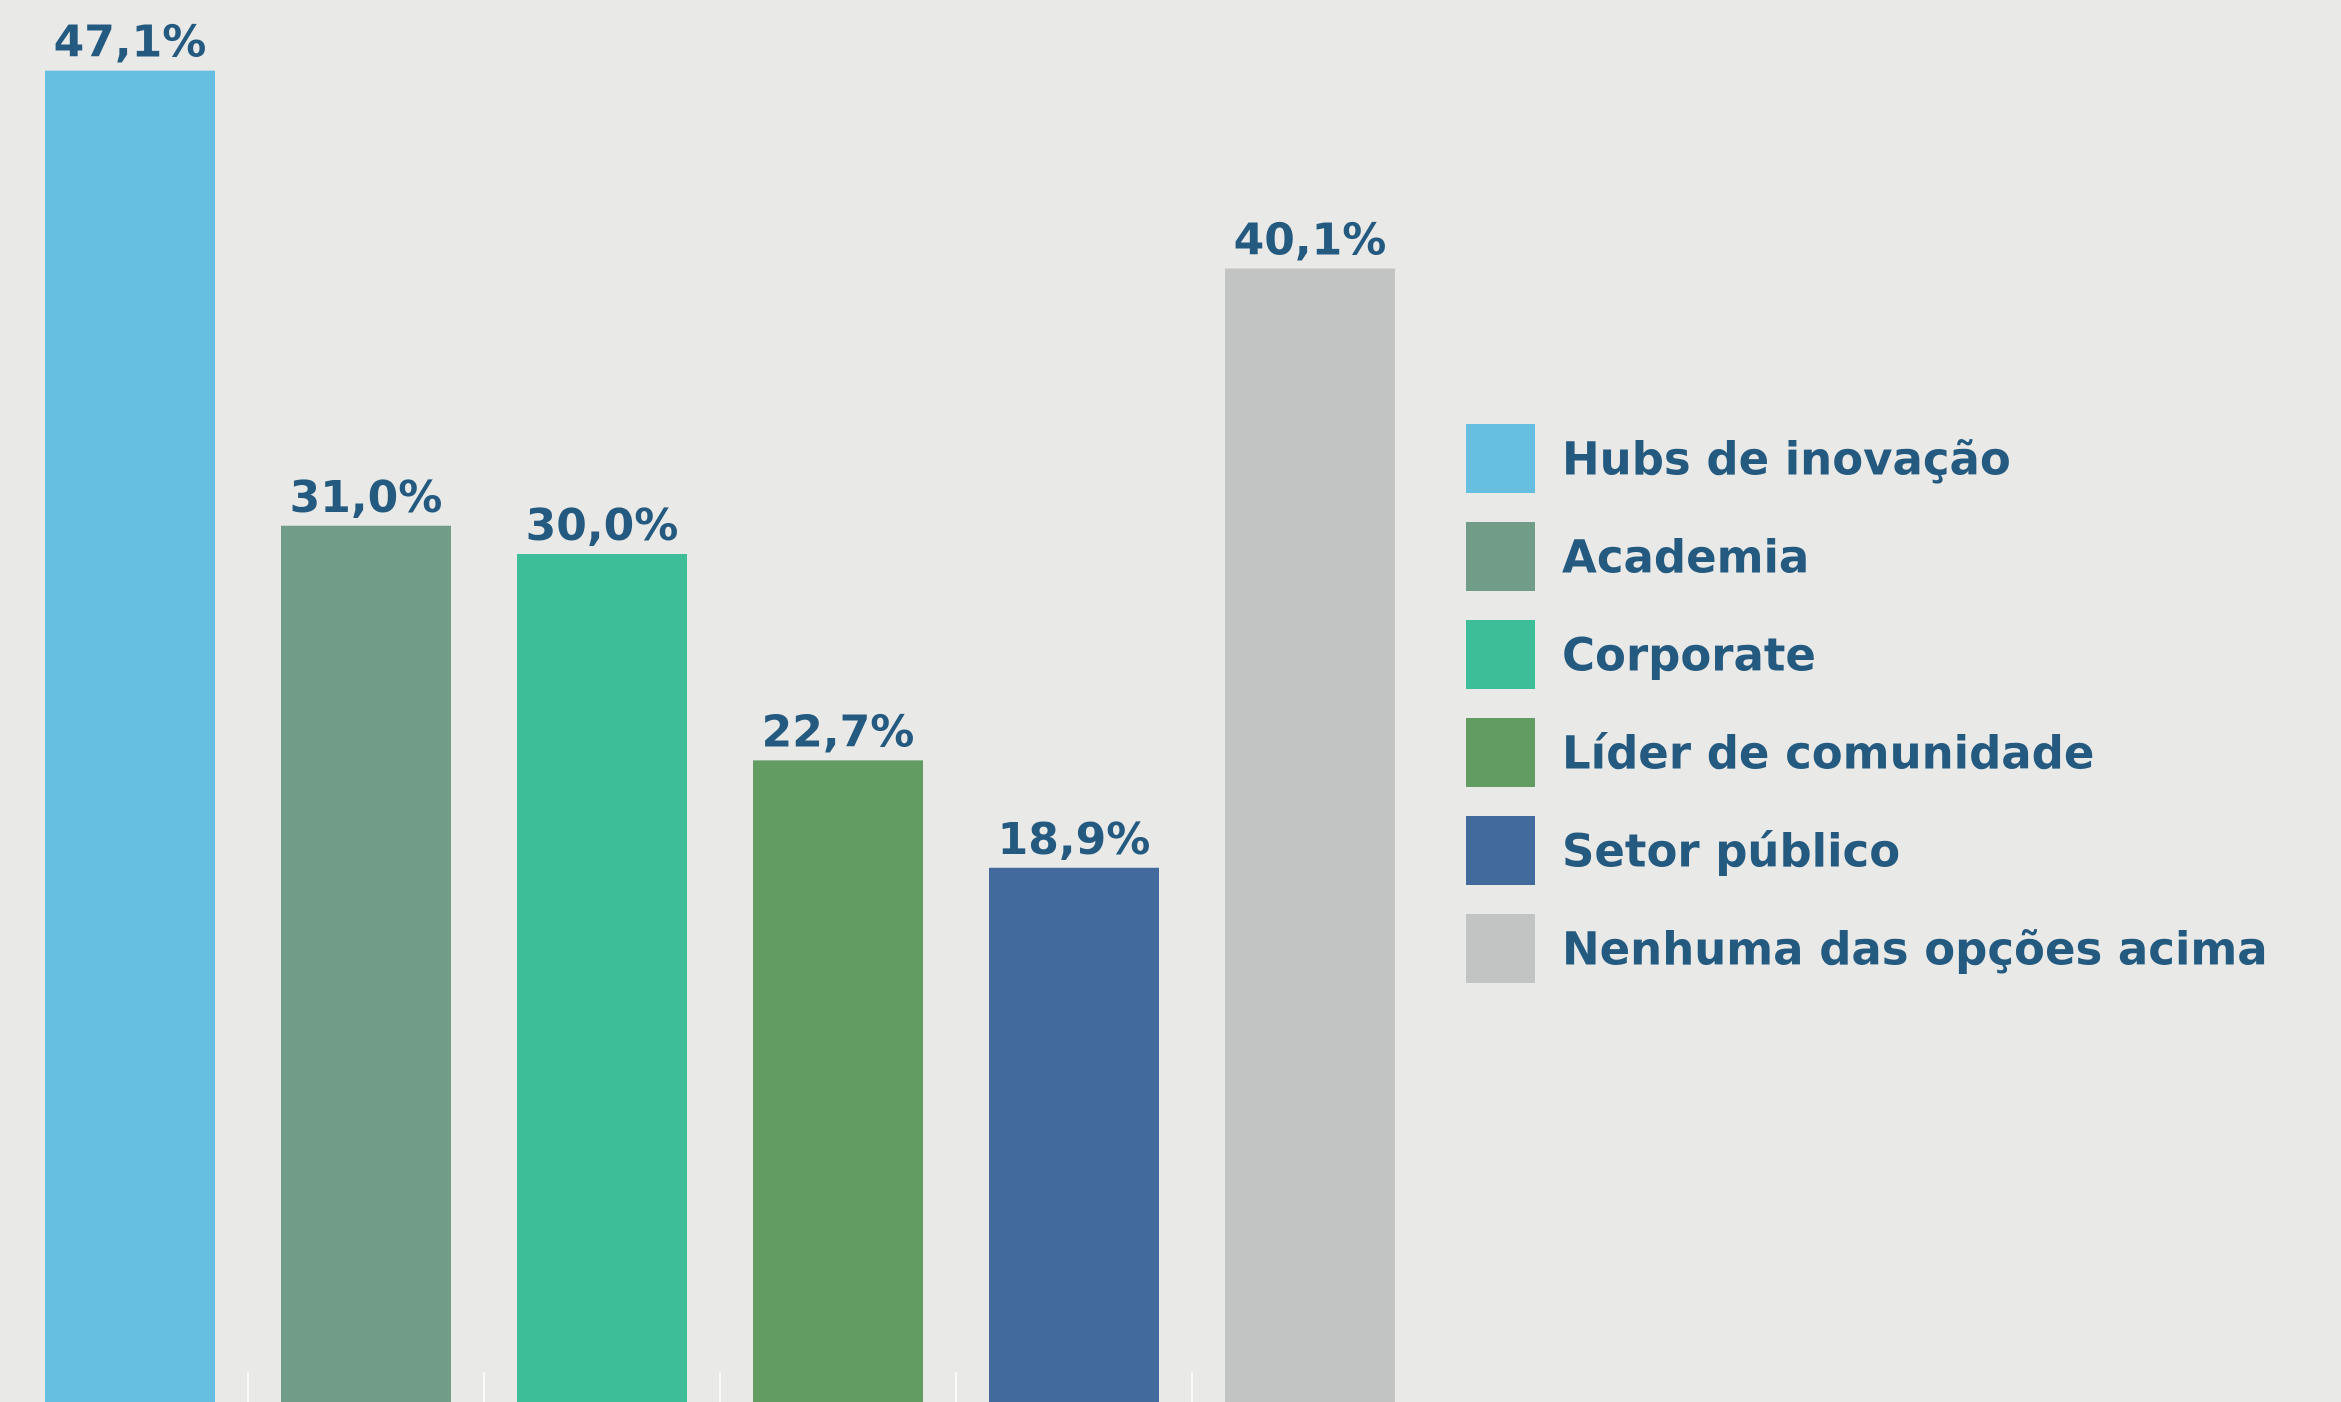  Describe the element at coordinates (1689, 655) in the screenshot. I see `legend-label: Corporate` at that location.